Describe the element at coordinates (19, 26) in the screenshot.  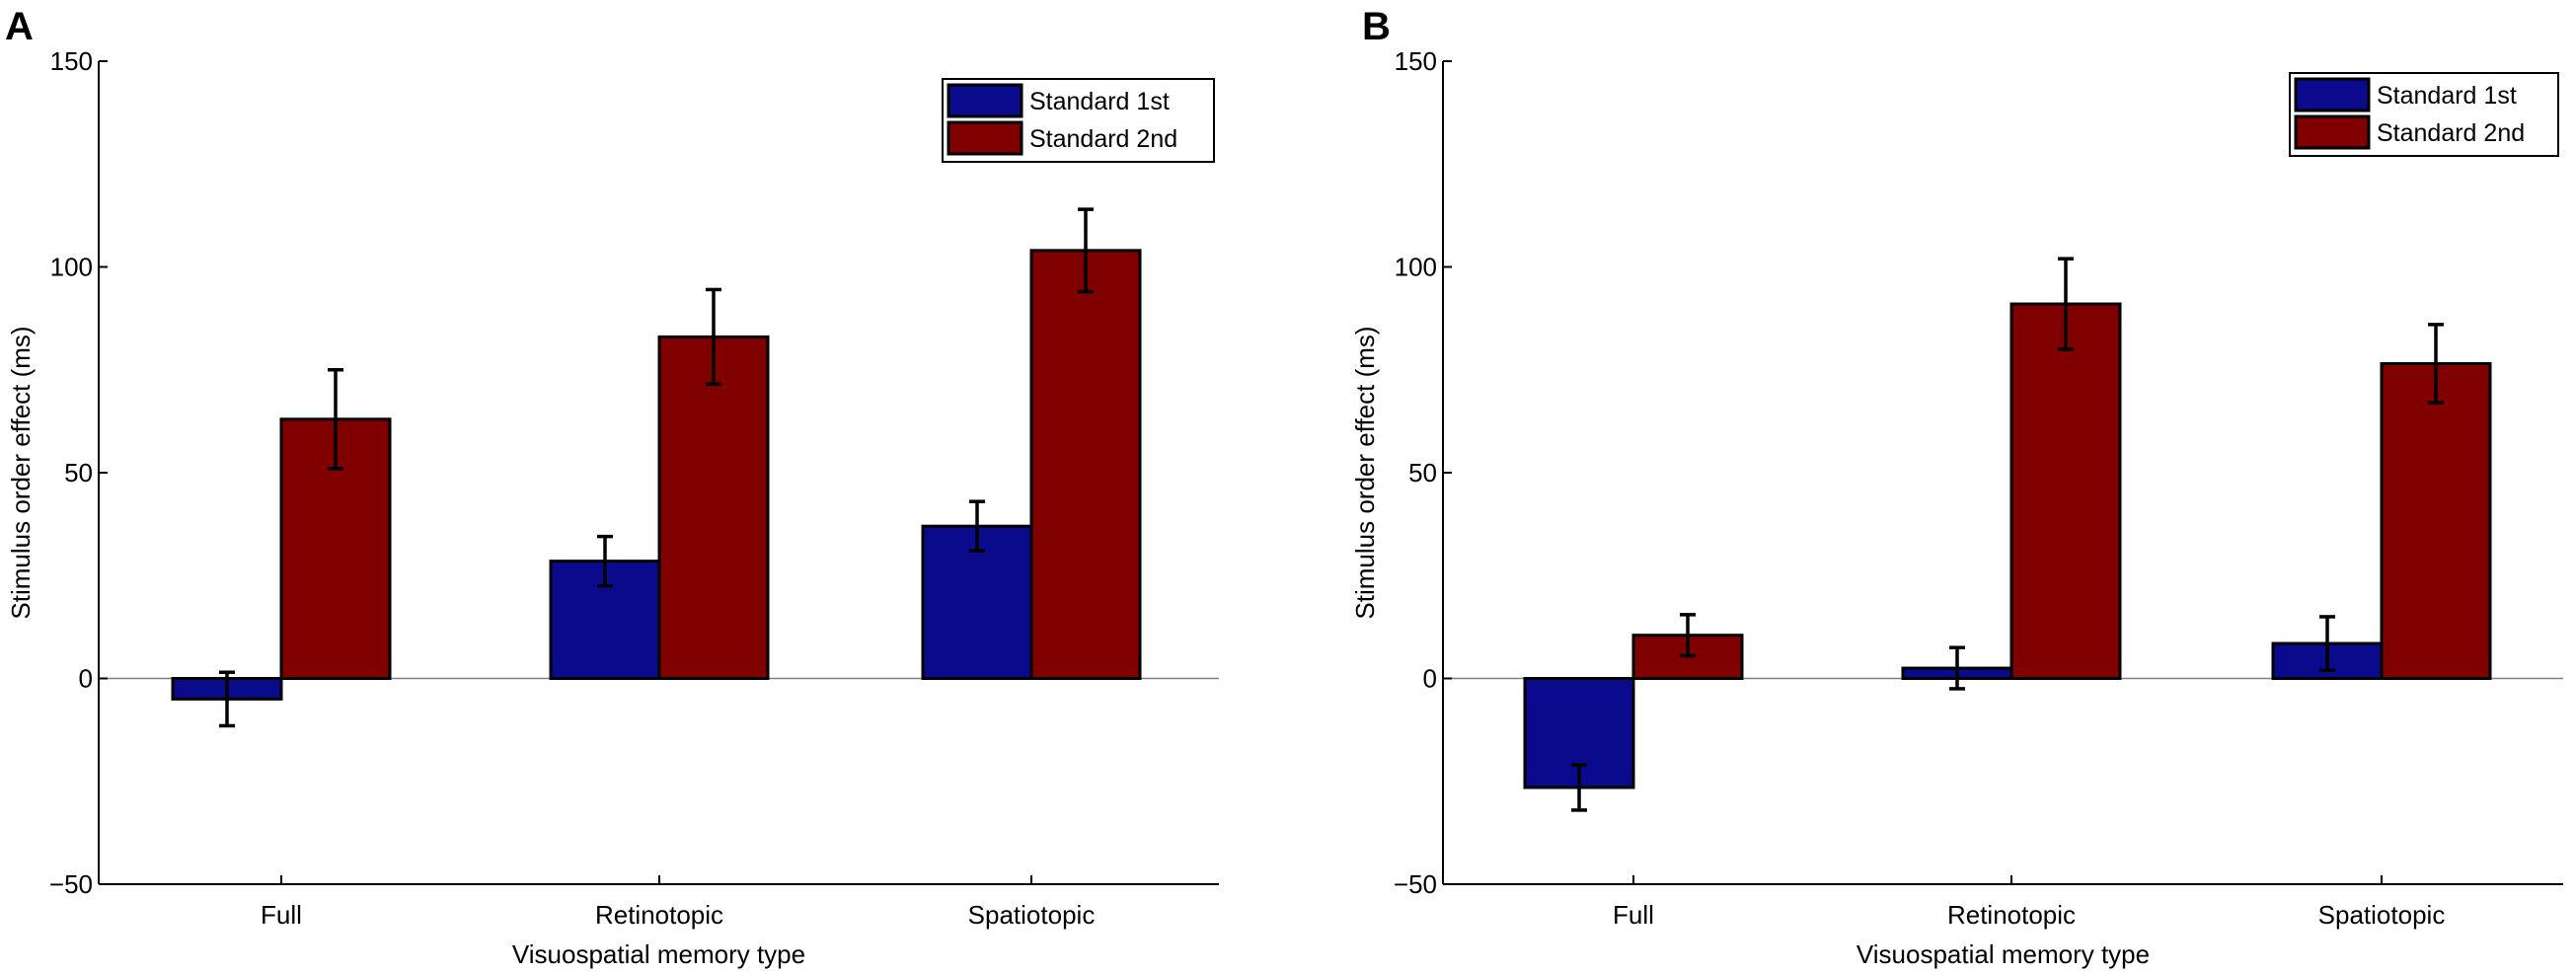
I see `panel-a-letter: A` at that location.